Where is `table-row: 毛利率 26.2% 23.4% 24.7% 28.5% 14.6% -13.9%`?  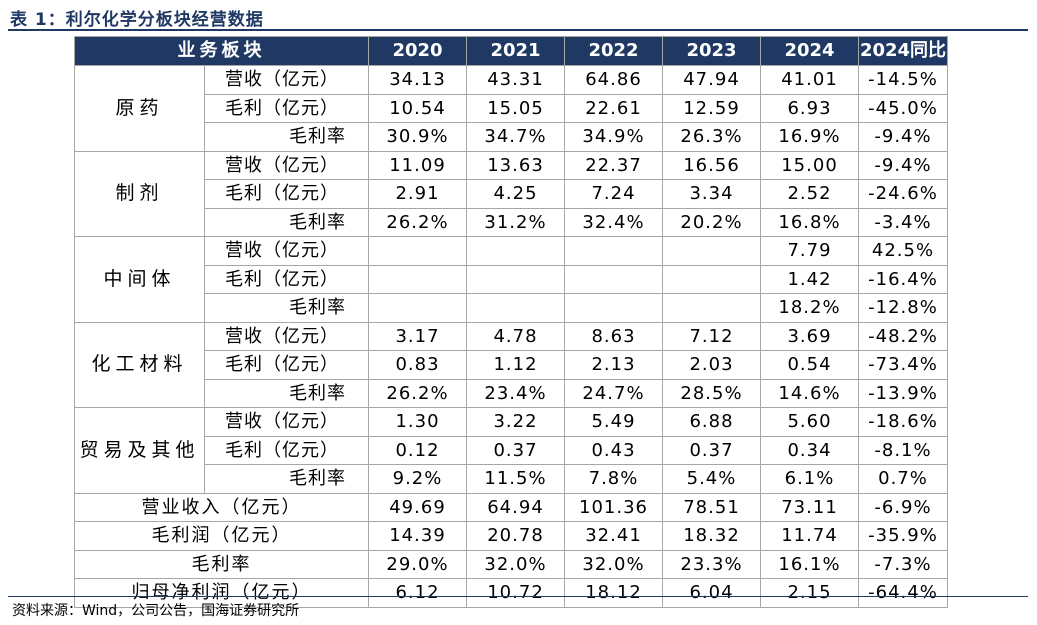
table-row: 毛利率 26.2% 23.4% 24.7% 28.5% 14.6% -13.9% is located at coordinates (511, 393).